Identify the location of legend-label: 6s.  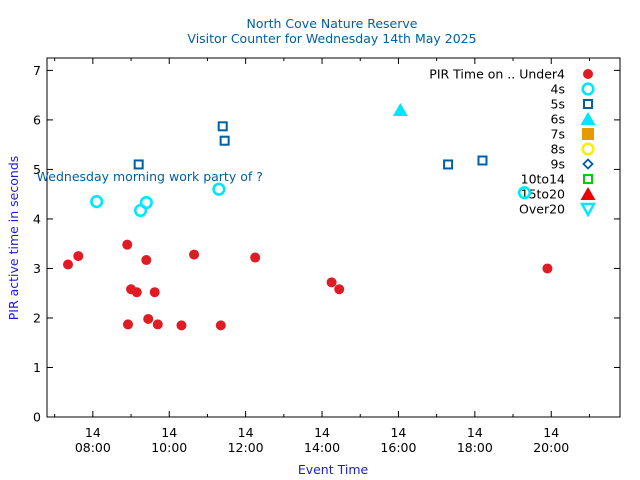
(558, 119).